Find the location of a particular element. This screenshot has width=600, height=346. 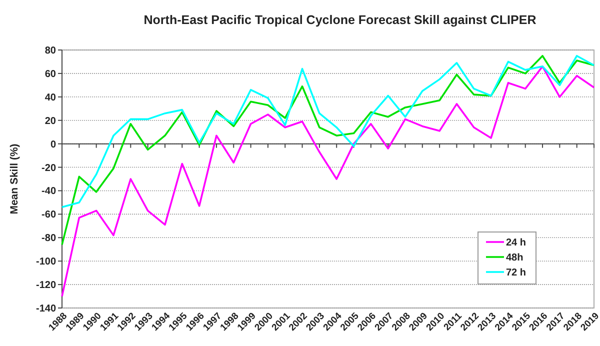

y-tick-label: -140 is located at coordinates (46, 309).